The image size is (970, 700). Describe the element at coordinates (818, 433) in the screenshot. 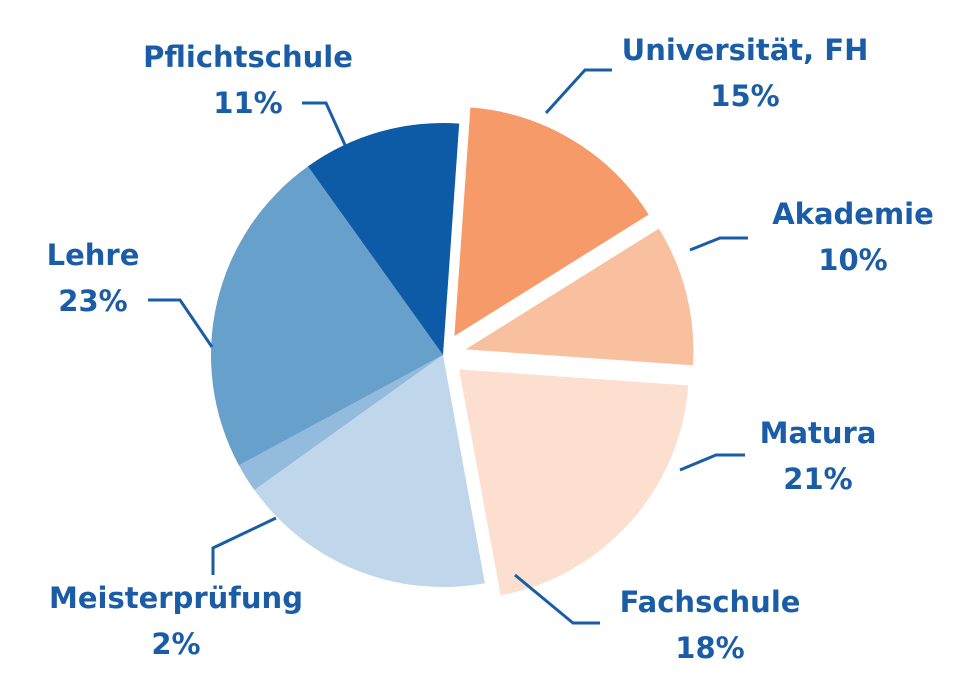

I see `slice-label-matura: Matura` at that location.